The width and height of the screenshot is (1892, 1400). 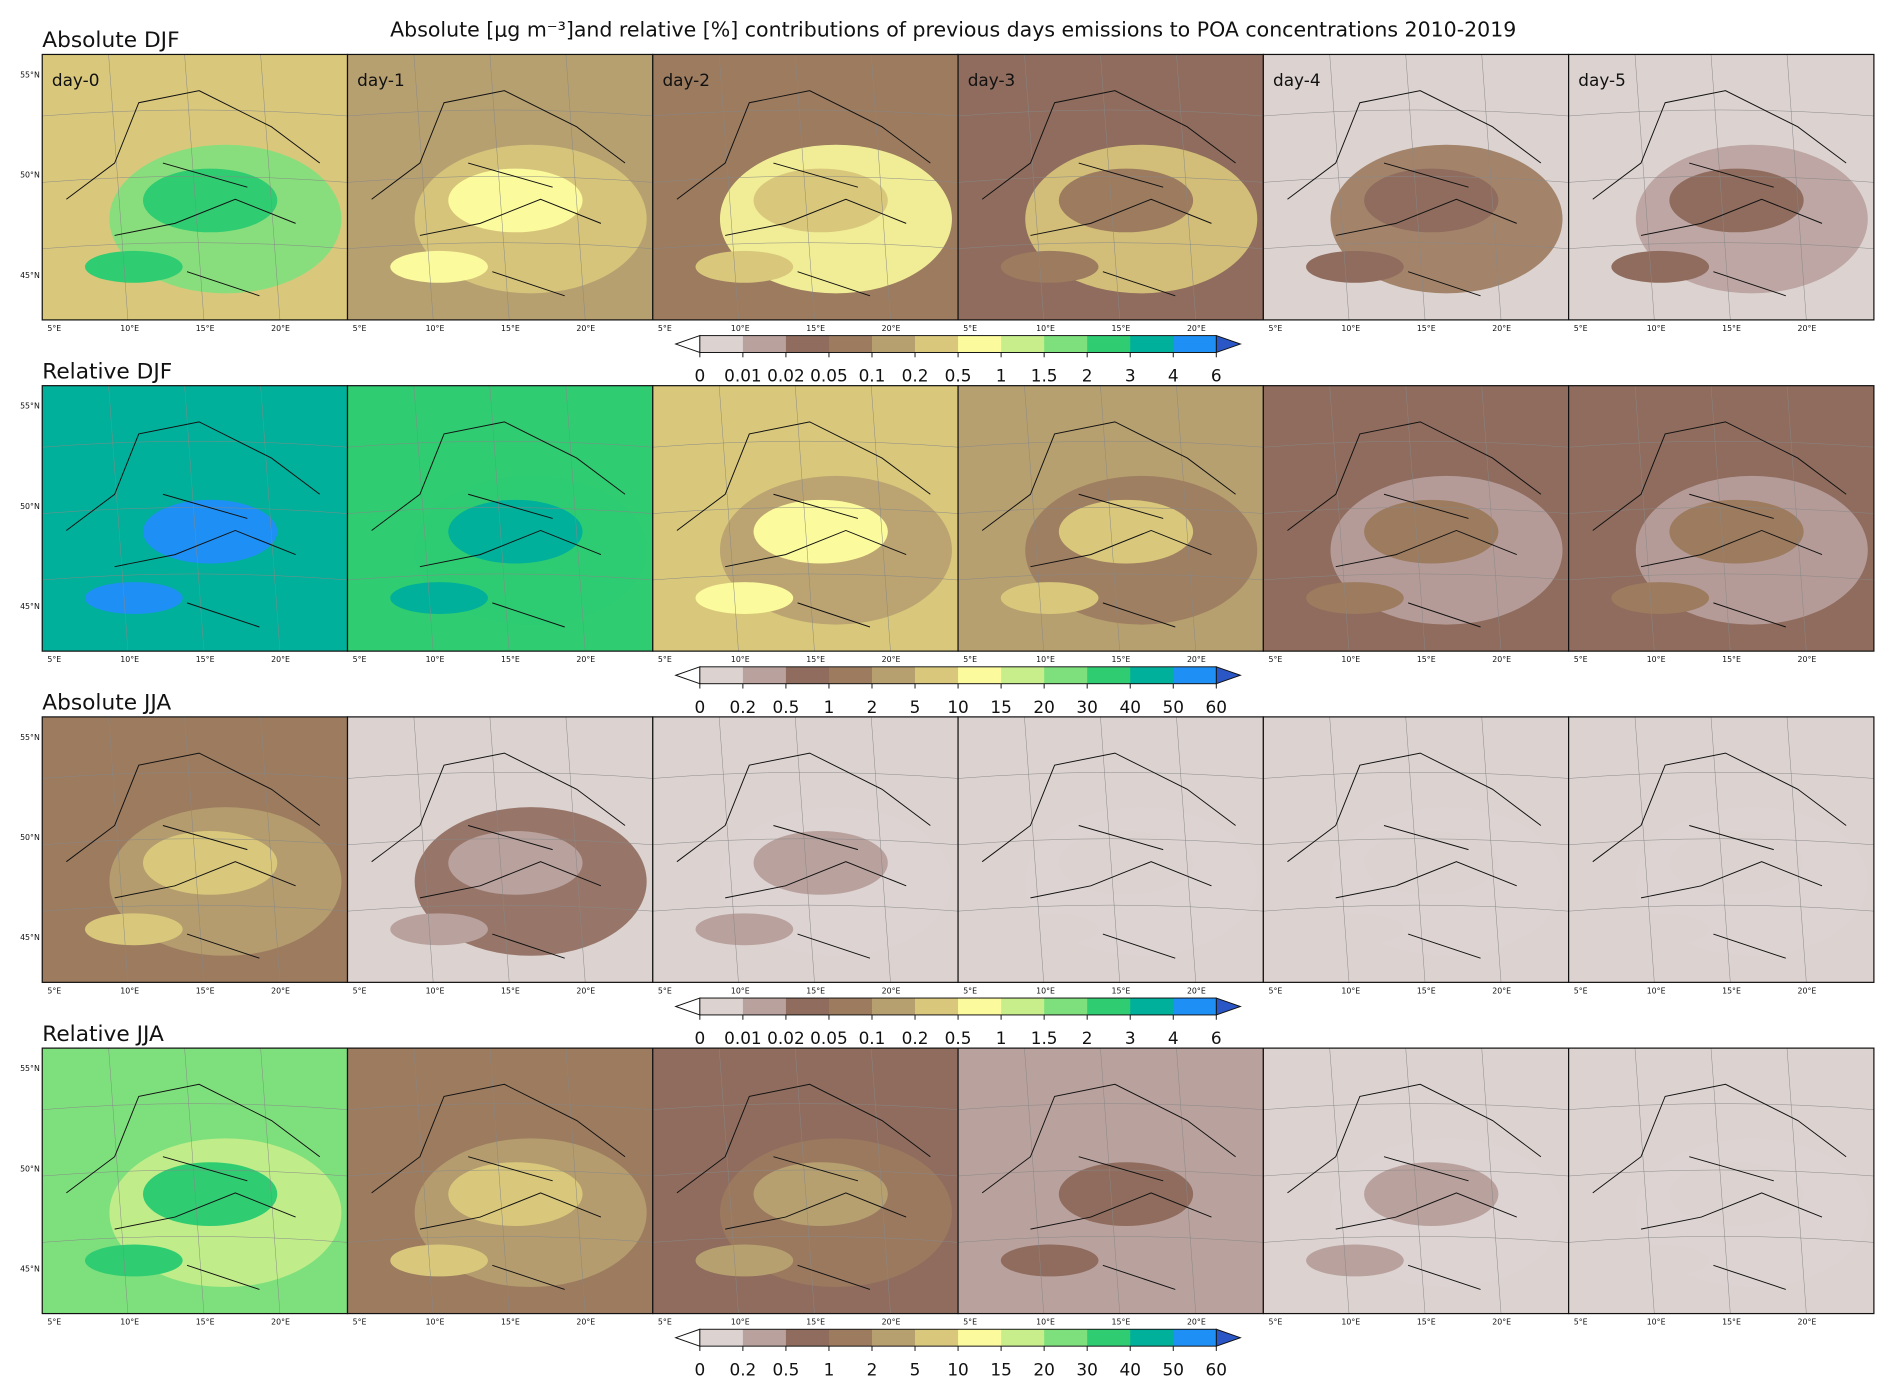 What do you see at coordinates (107, 371) in the screenshot?
I see `row-label: Relative DJF` at bounding box center [107, 371].